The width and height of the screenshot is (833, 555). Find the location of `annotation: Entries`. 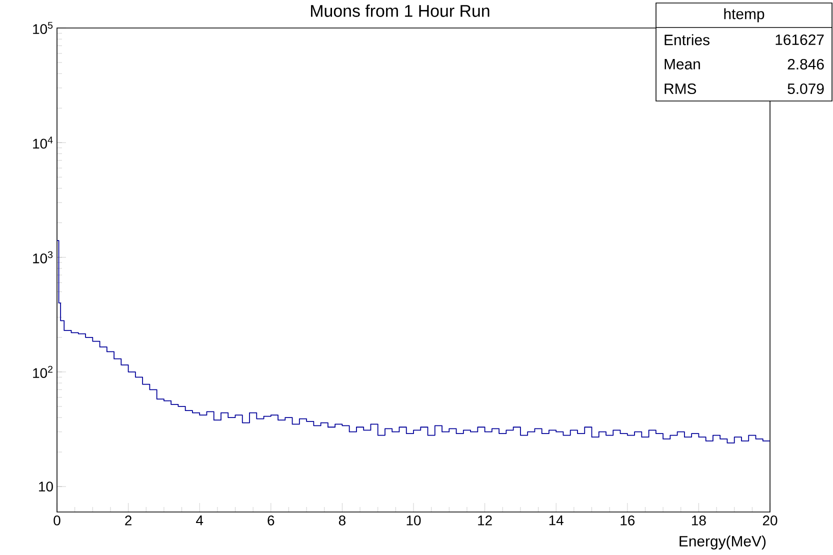

annotation: Entries is located at coordinates (687, 40).